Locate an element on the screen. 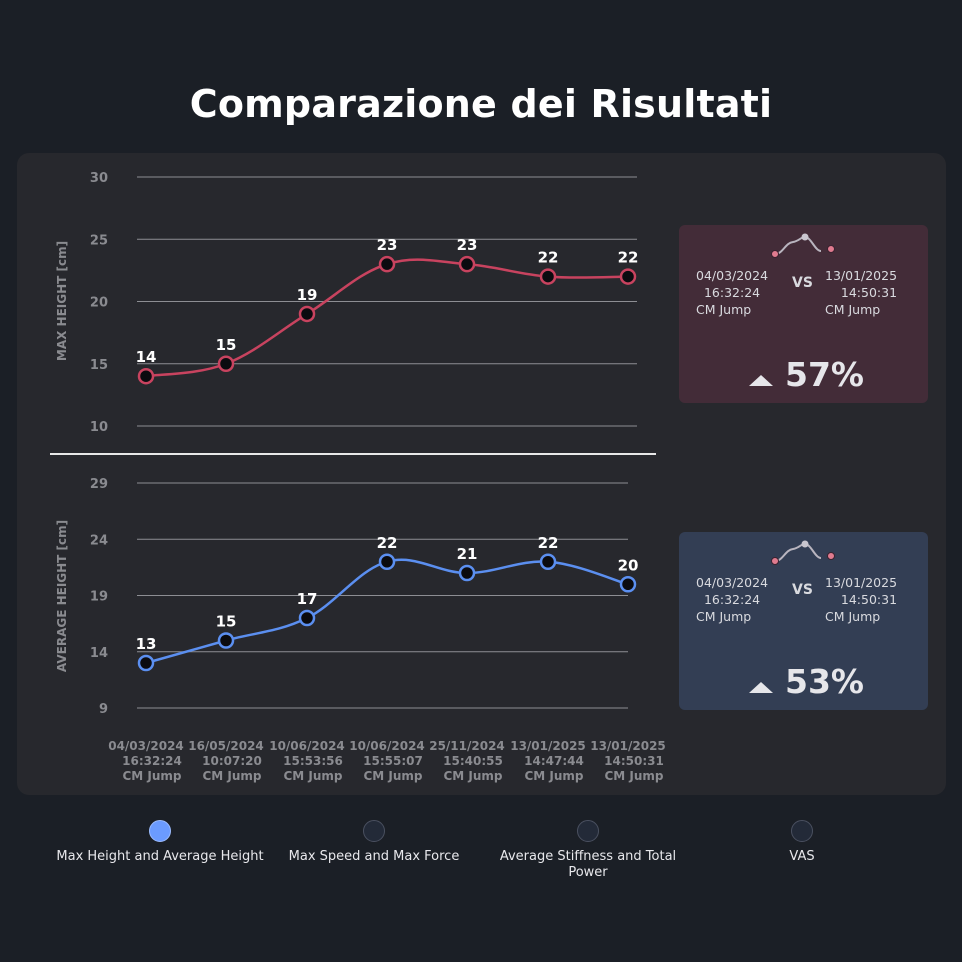 Image resolution: width=962 pixels, height=962 pixels. tab-max-speed-max-force: Max Speed and Max Force is located at coordinates (374, 842).